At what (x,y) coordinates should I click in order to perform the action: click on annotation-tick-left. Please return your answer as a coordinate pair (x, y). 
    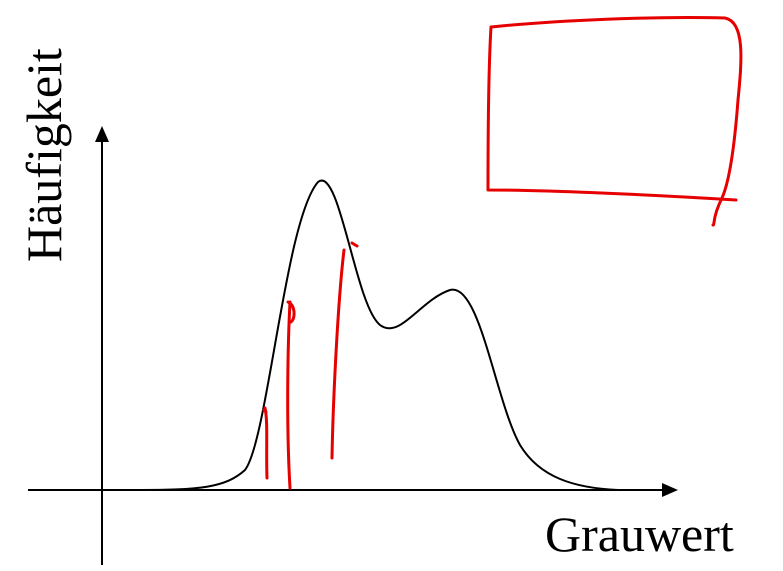
    Looking at the image, I should click on (265, 411).